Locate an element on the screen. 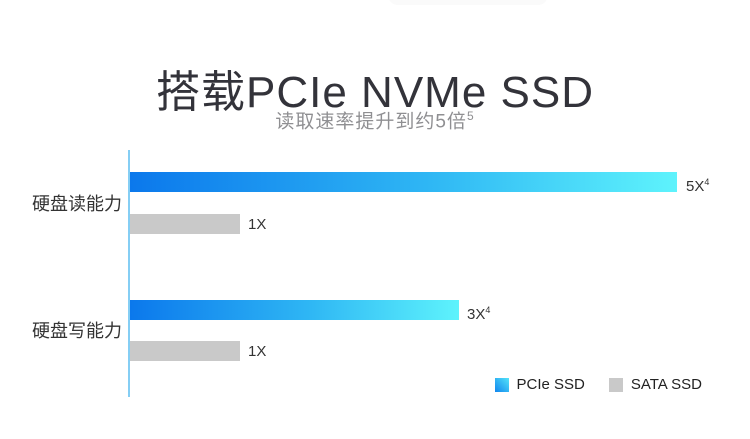 The width and height of the screenshot is (750, 439). page-subtitle: 读取速率提升到约5倍5 is located at coordinates (375, 119).